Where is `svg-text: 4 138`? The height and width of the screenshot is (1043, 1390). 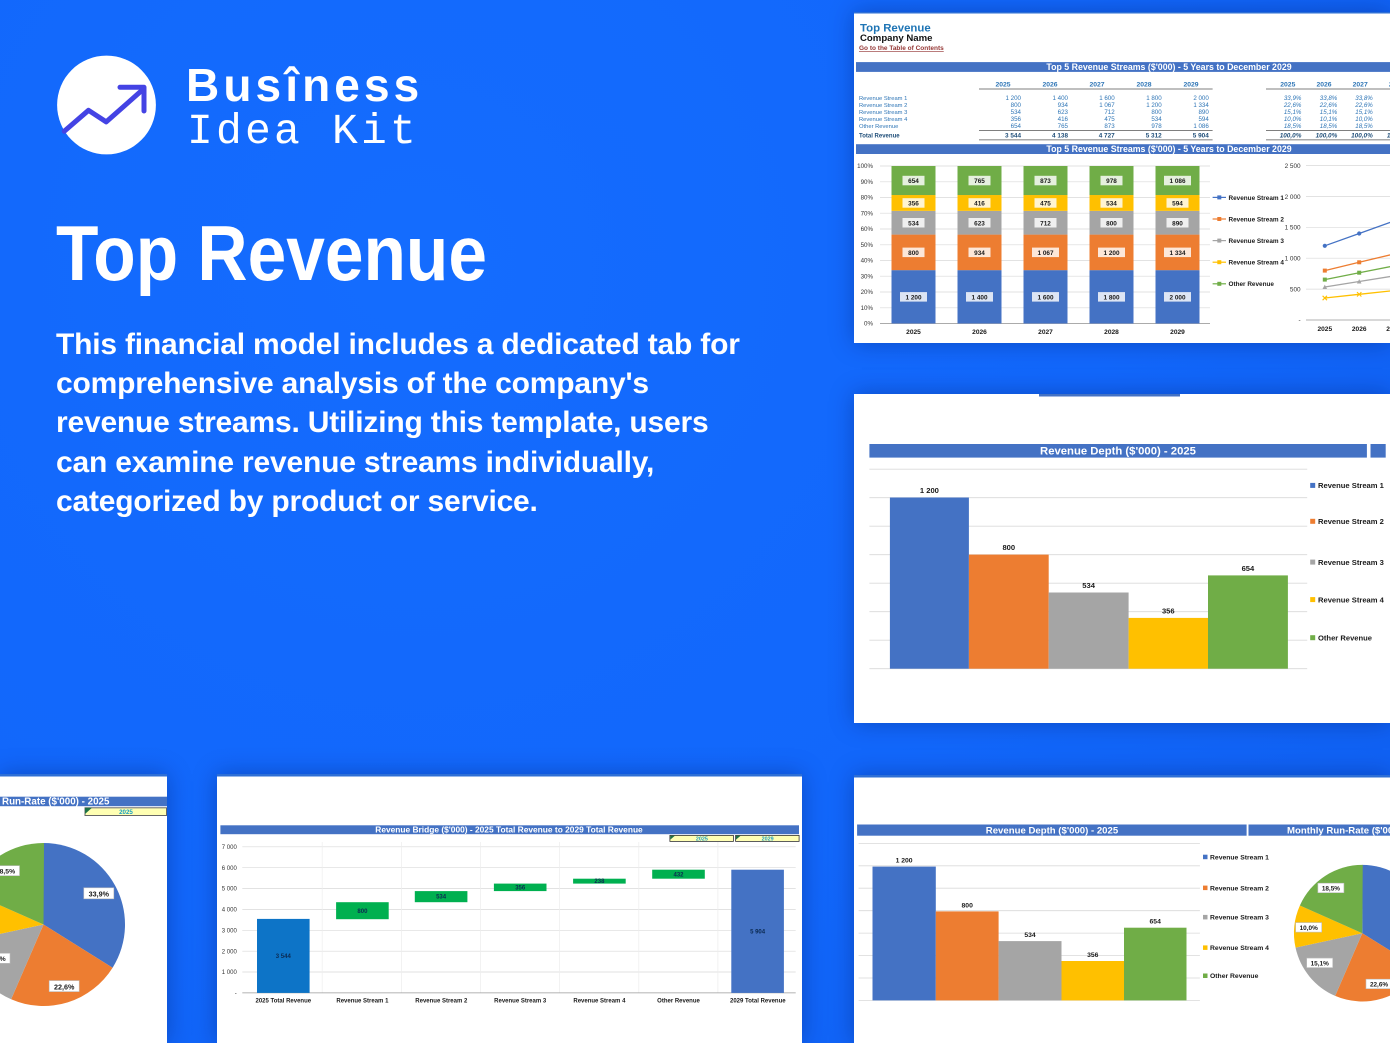
svg-text: 4 138 is located at coordinates (1060, 136).